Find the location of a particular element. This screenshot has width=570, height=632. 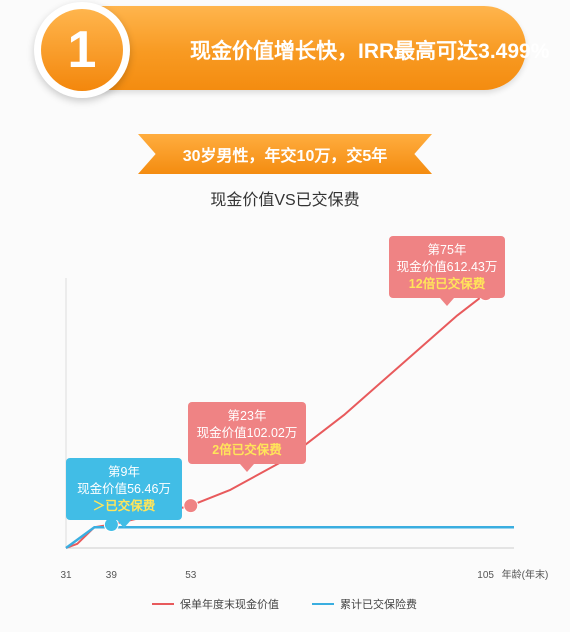

callout-year-label: 第23年 is located at coordinates (247, 416).